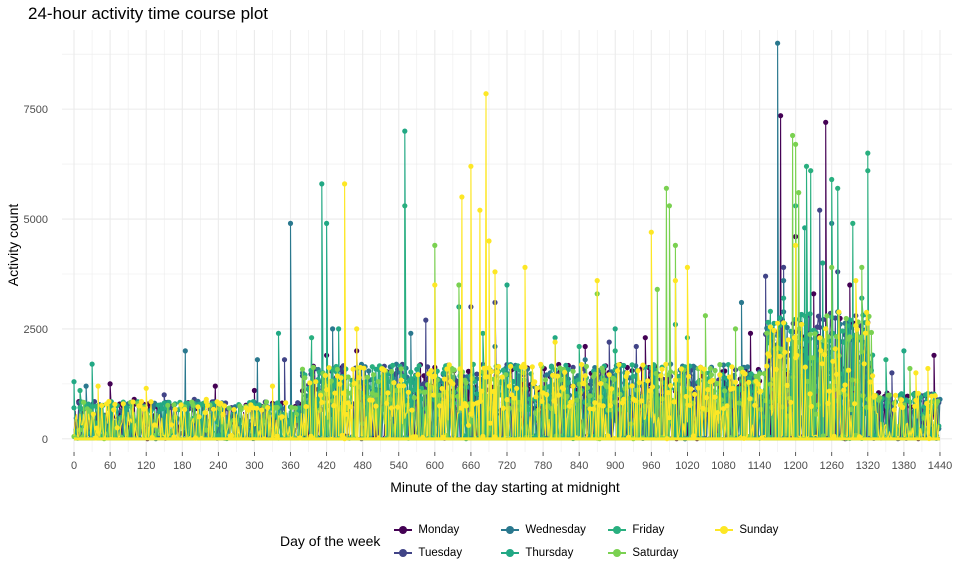 This screenshot has width=960, height=576. What do you see at coordinates (362, 466) in the screenshot?
I see `x-tick-label: 480` at bounding box center [362, 466].